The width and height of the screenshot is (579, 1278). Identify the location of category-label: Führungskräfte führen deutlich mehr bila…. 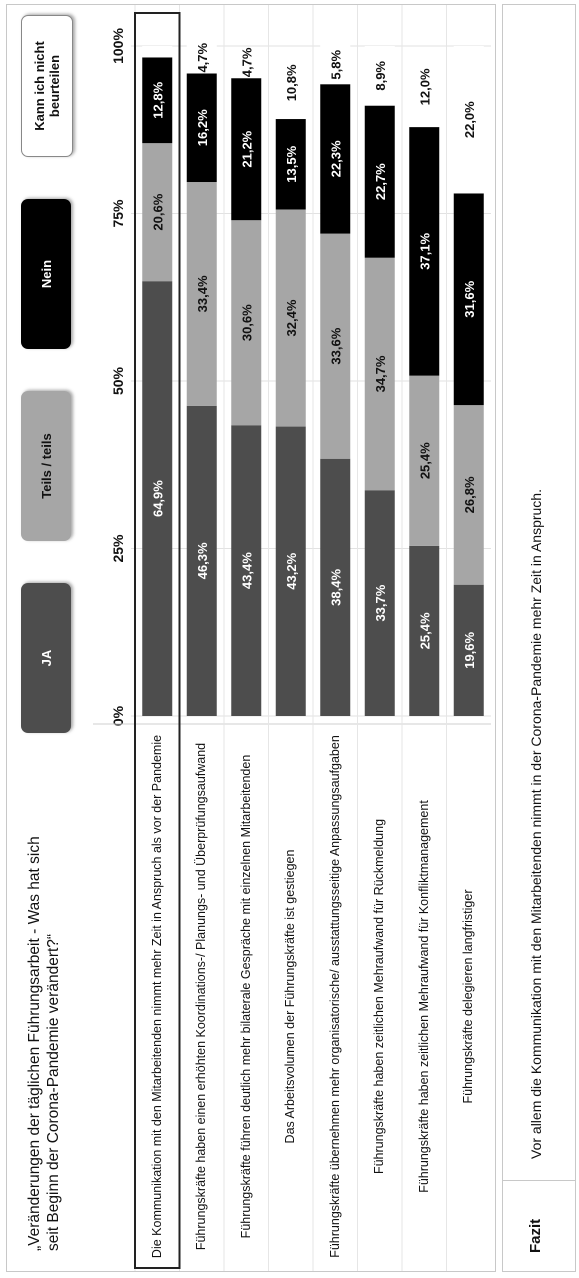
(245, 996).